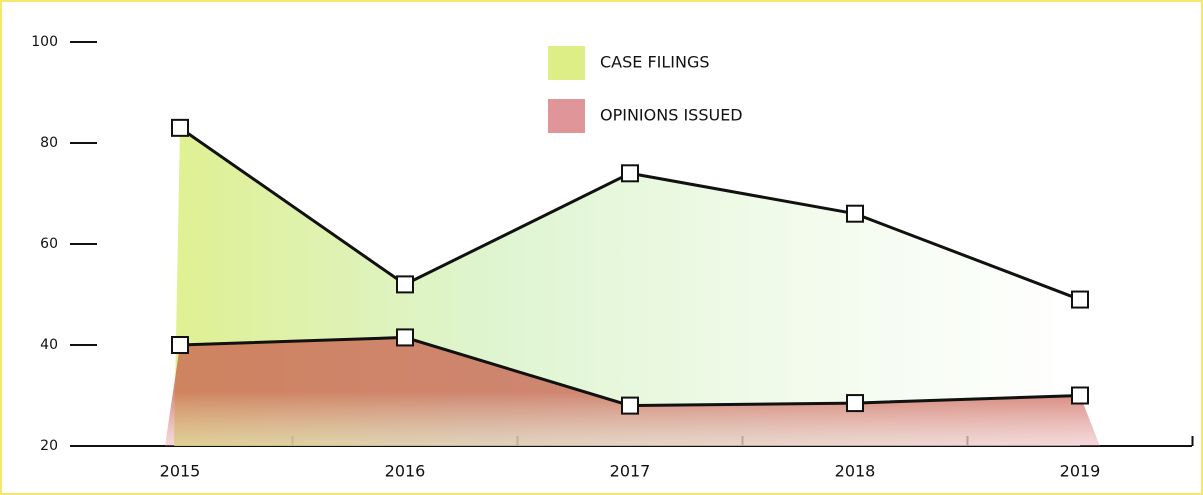 This screenshot has width=1203, height=495. Describe the element at coordinates (49, 143) in the screenshot. I see `y-tick-label: 80` at that location.